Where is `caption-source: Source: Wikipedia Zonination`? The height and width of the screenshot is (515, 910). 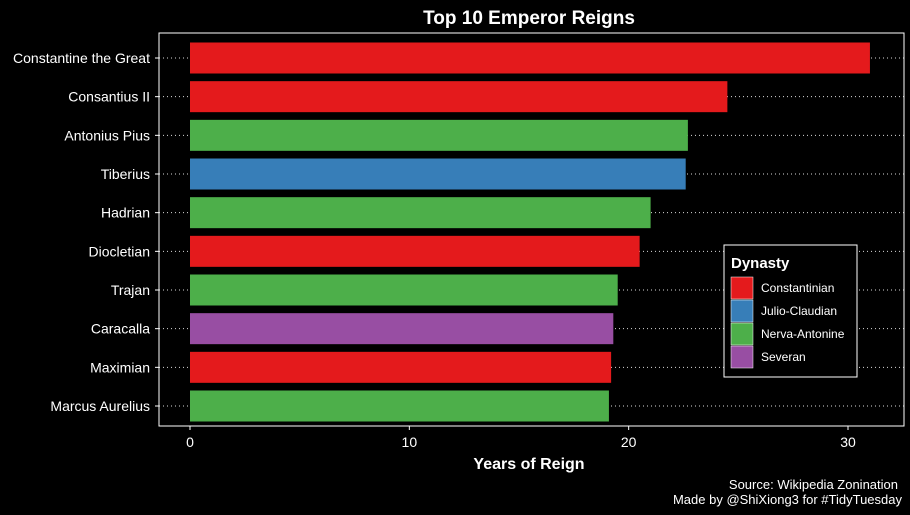 caption-source: Source: Wikipedia Zonination is located at coordinates (813, 484).